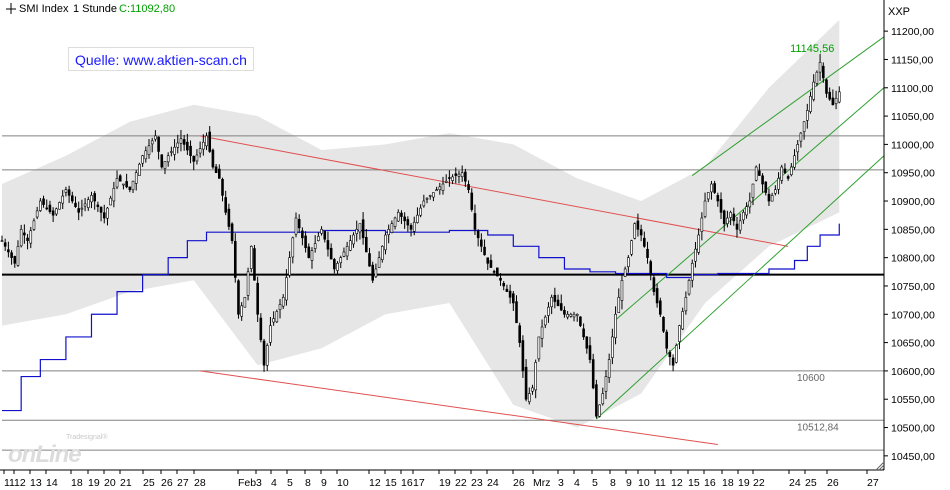 The image size is (950, 490). What do you see at coordinates (710, 483) in the screenshot?
I see `x-tick-label: 16` at bounding box center [710, 483].